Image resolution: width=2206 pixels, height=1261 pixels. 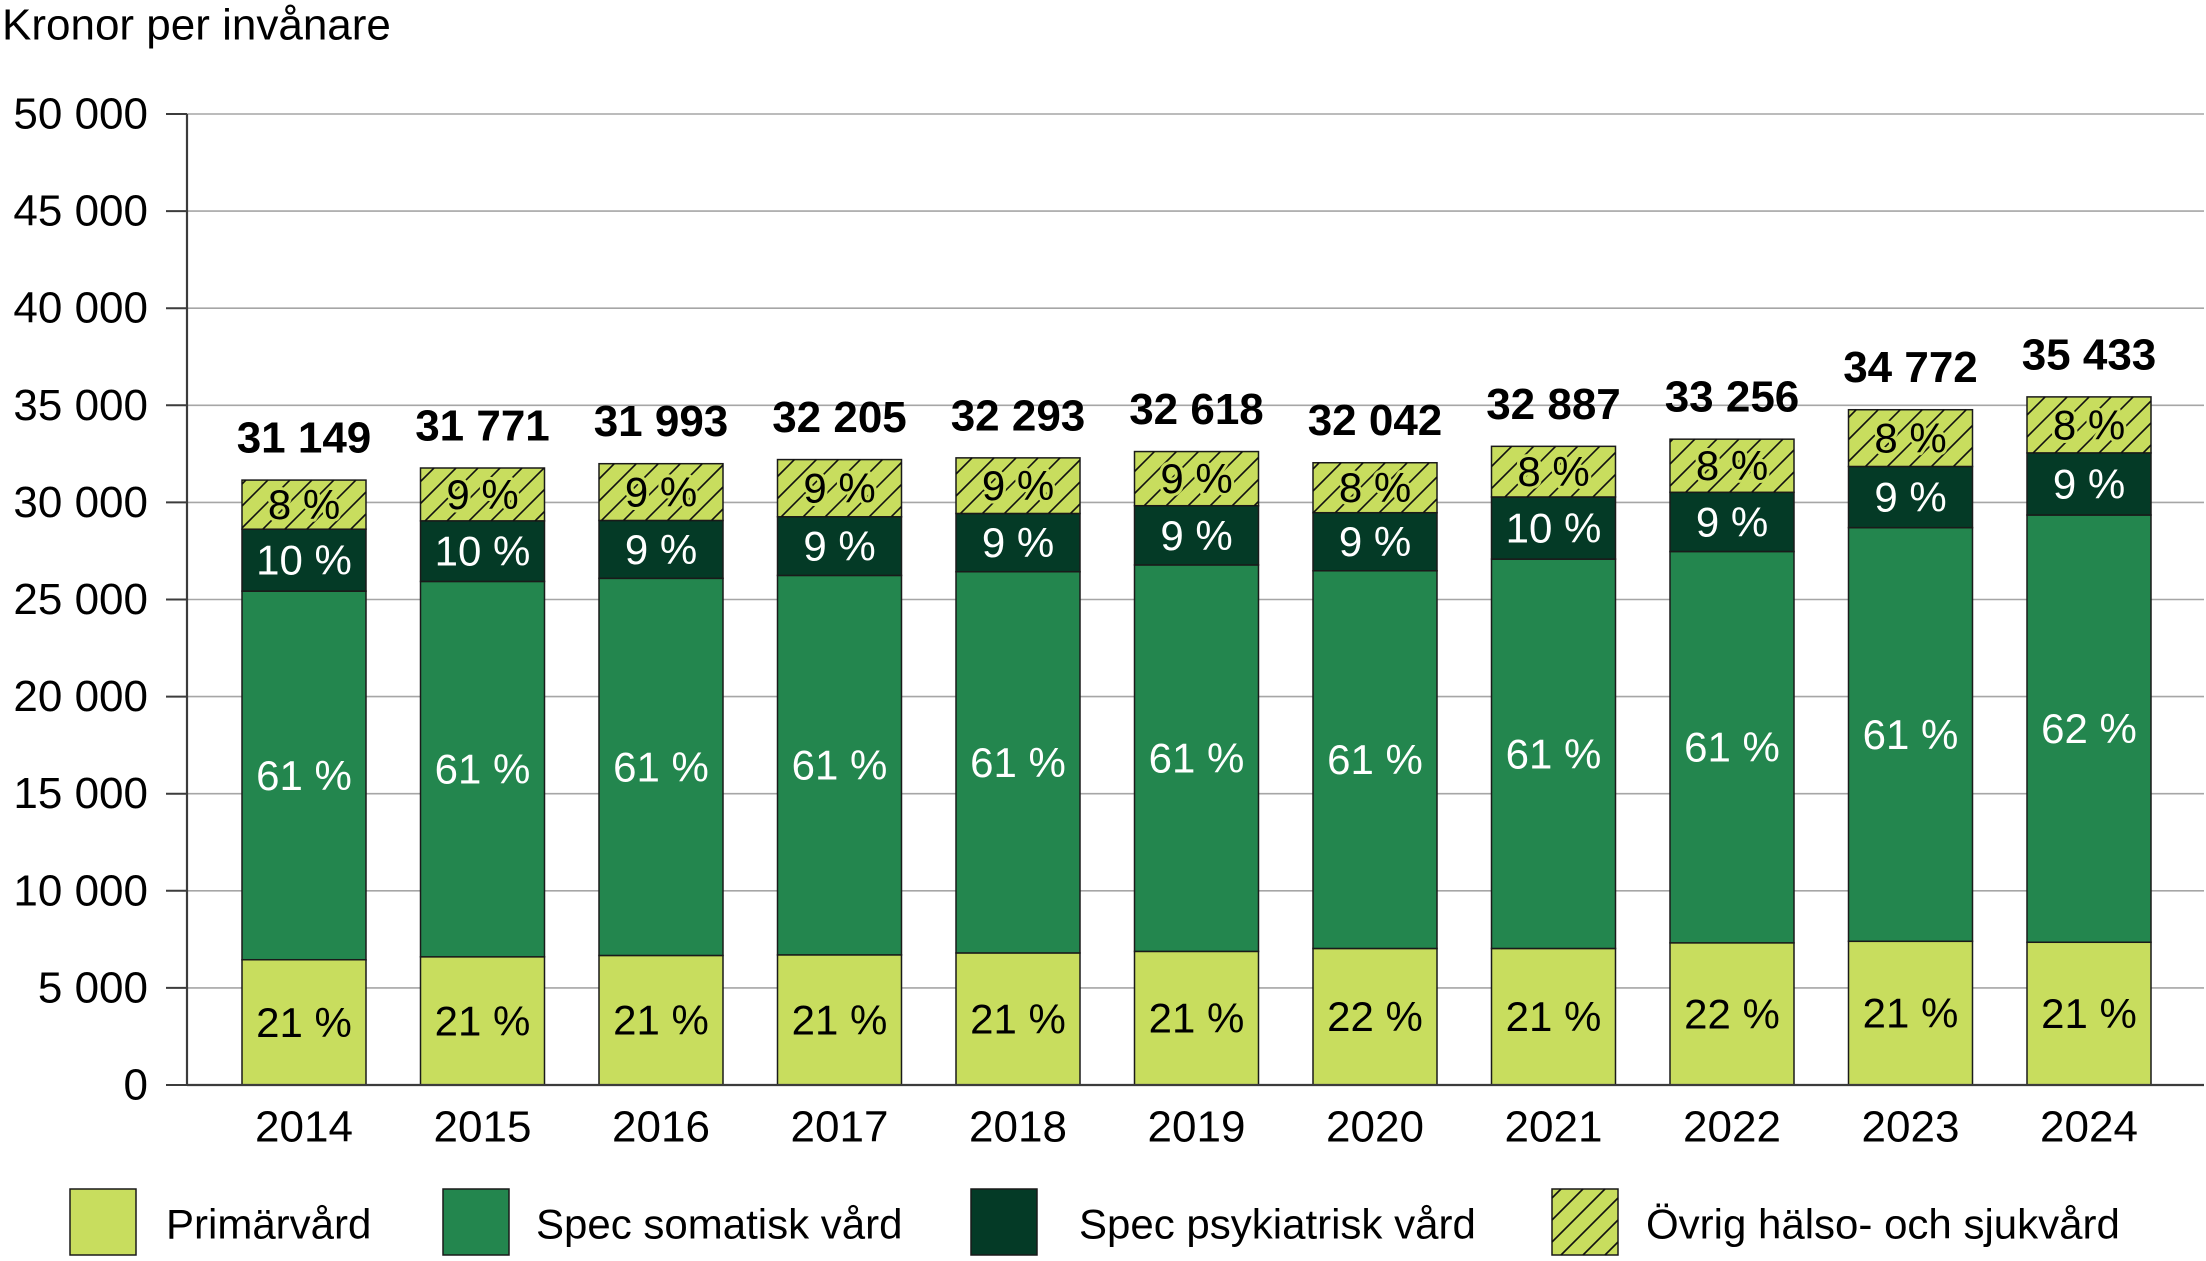 I want to click on bar-segment-spec-somatisk-vard-2023, so click(x=1910, y=734).